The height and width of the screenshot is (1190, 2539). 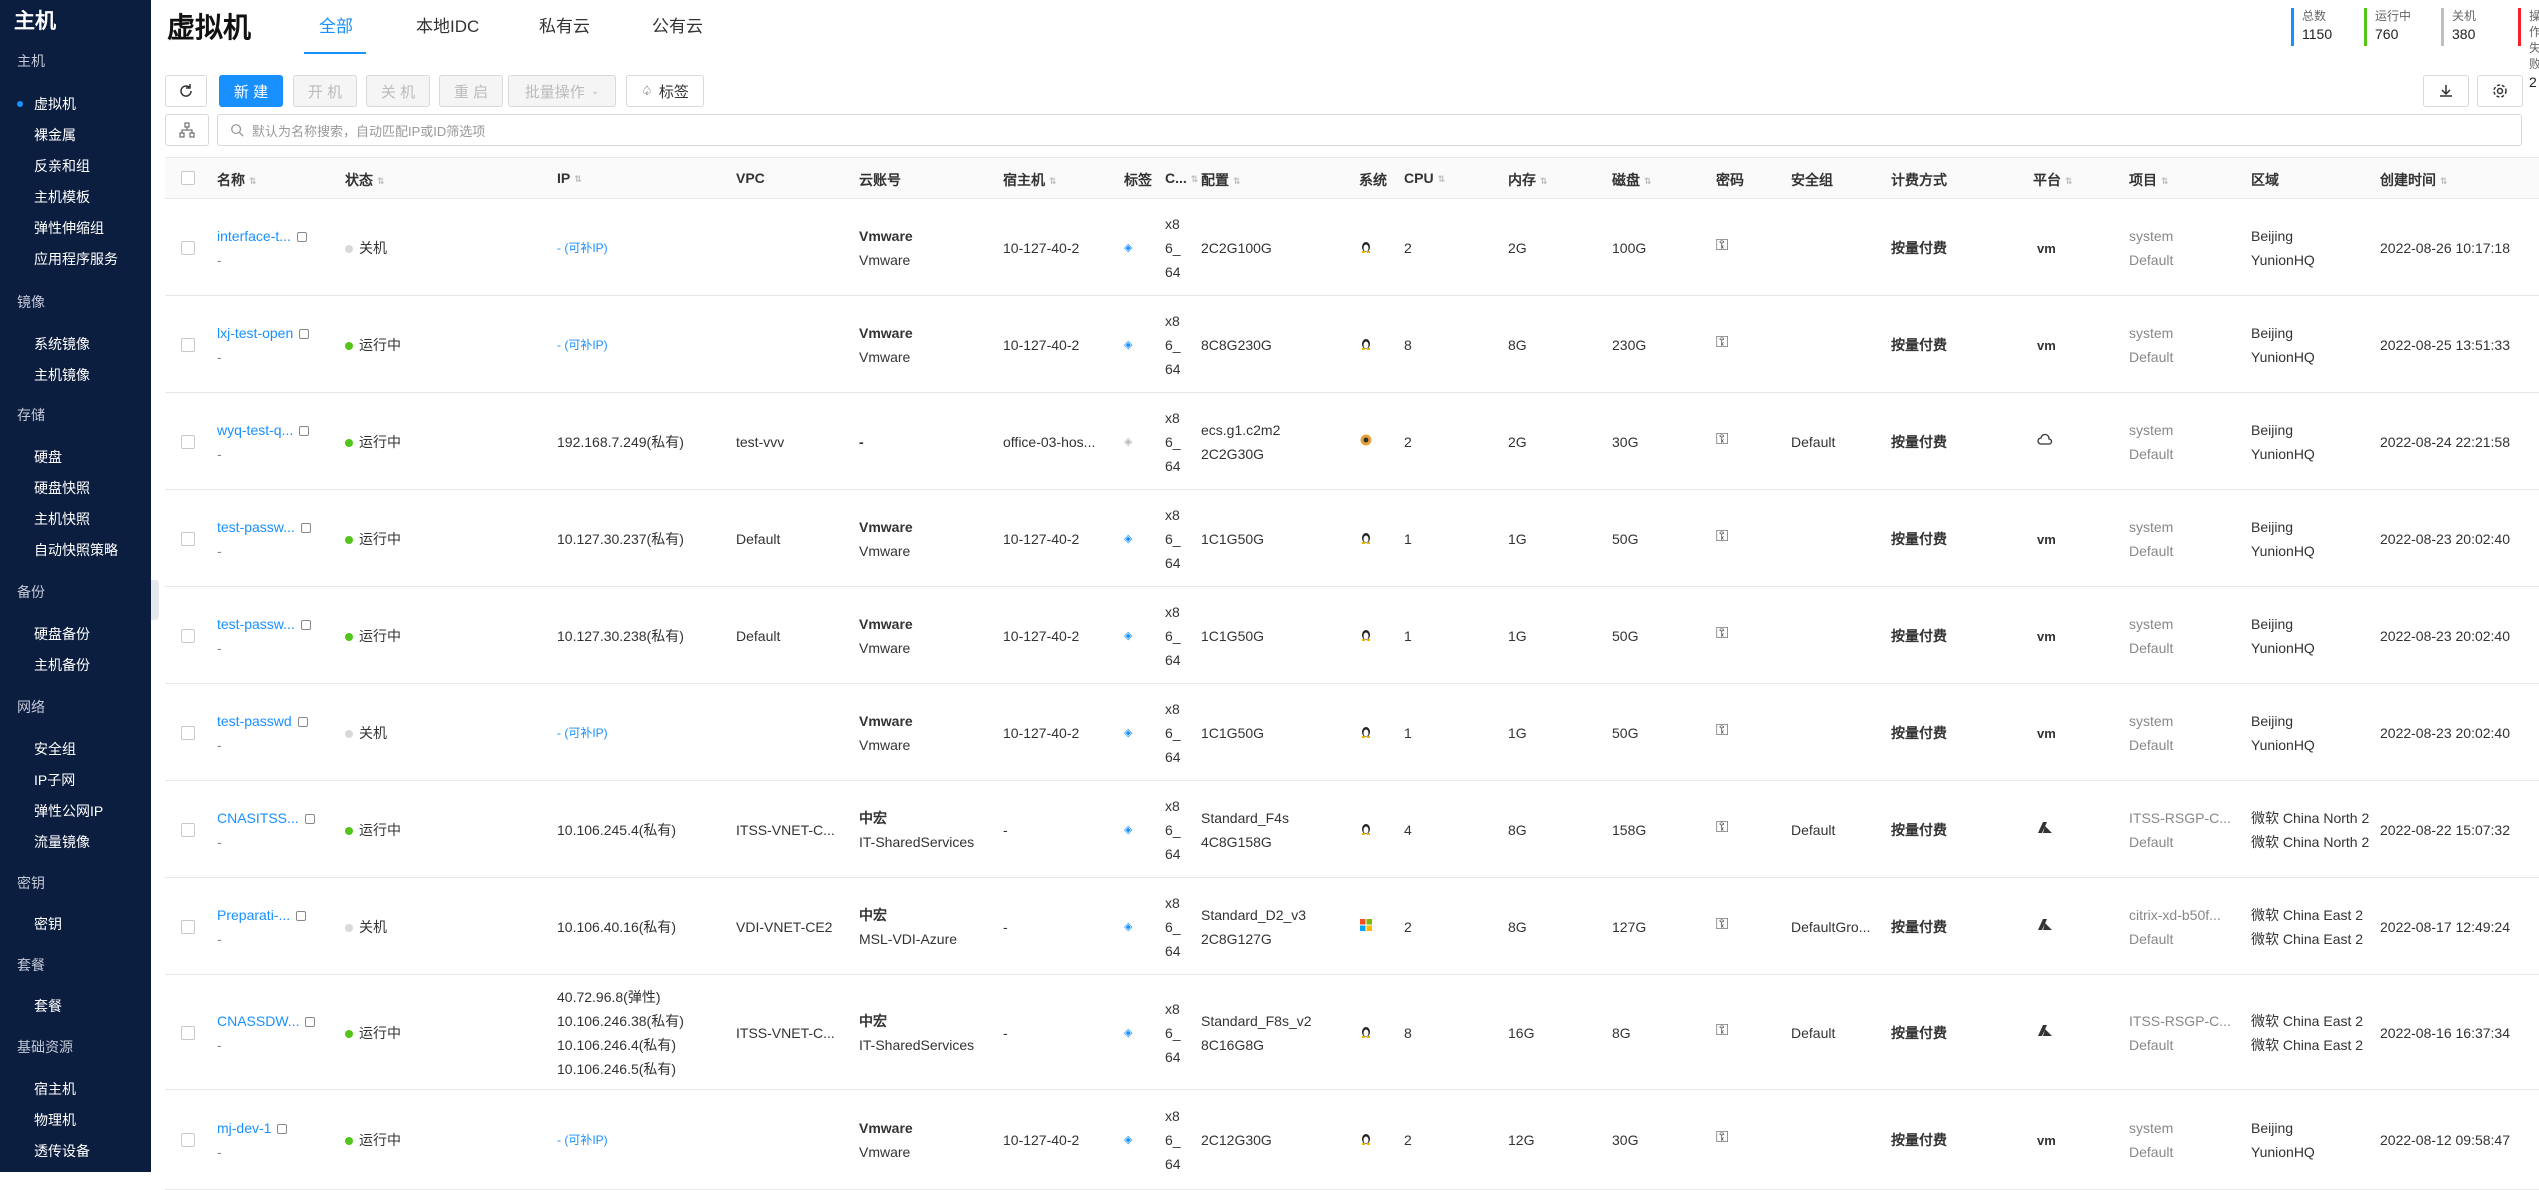 I want to click on tab-private-cloud: 私有云, so click(x=564, y=26).